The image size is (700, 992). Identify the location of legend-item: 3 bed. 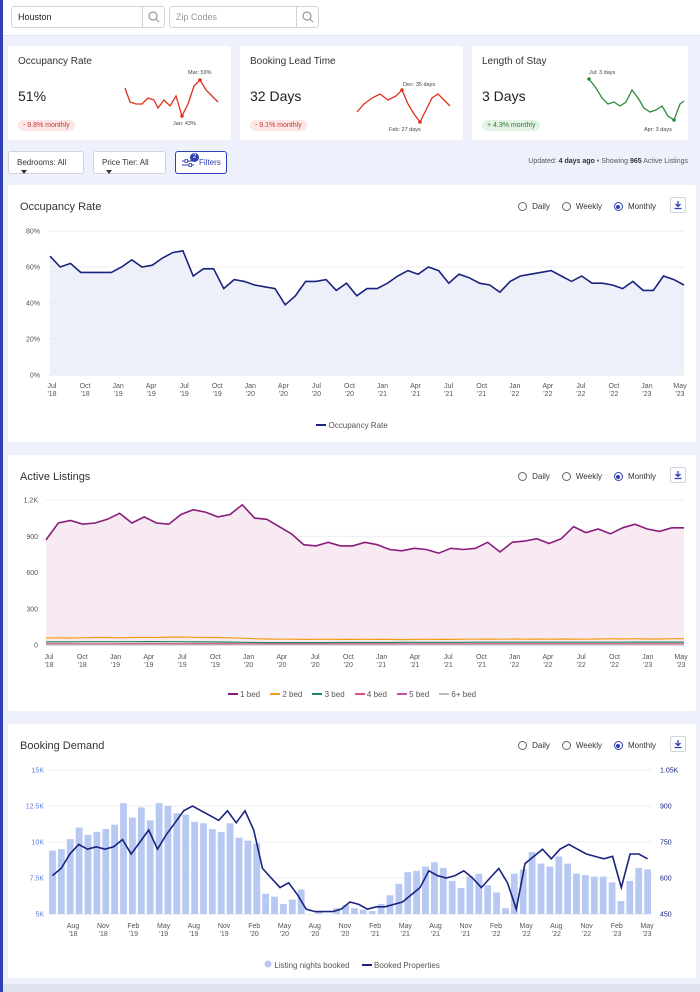
(328, 694).